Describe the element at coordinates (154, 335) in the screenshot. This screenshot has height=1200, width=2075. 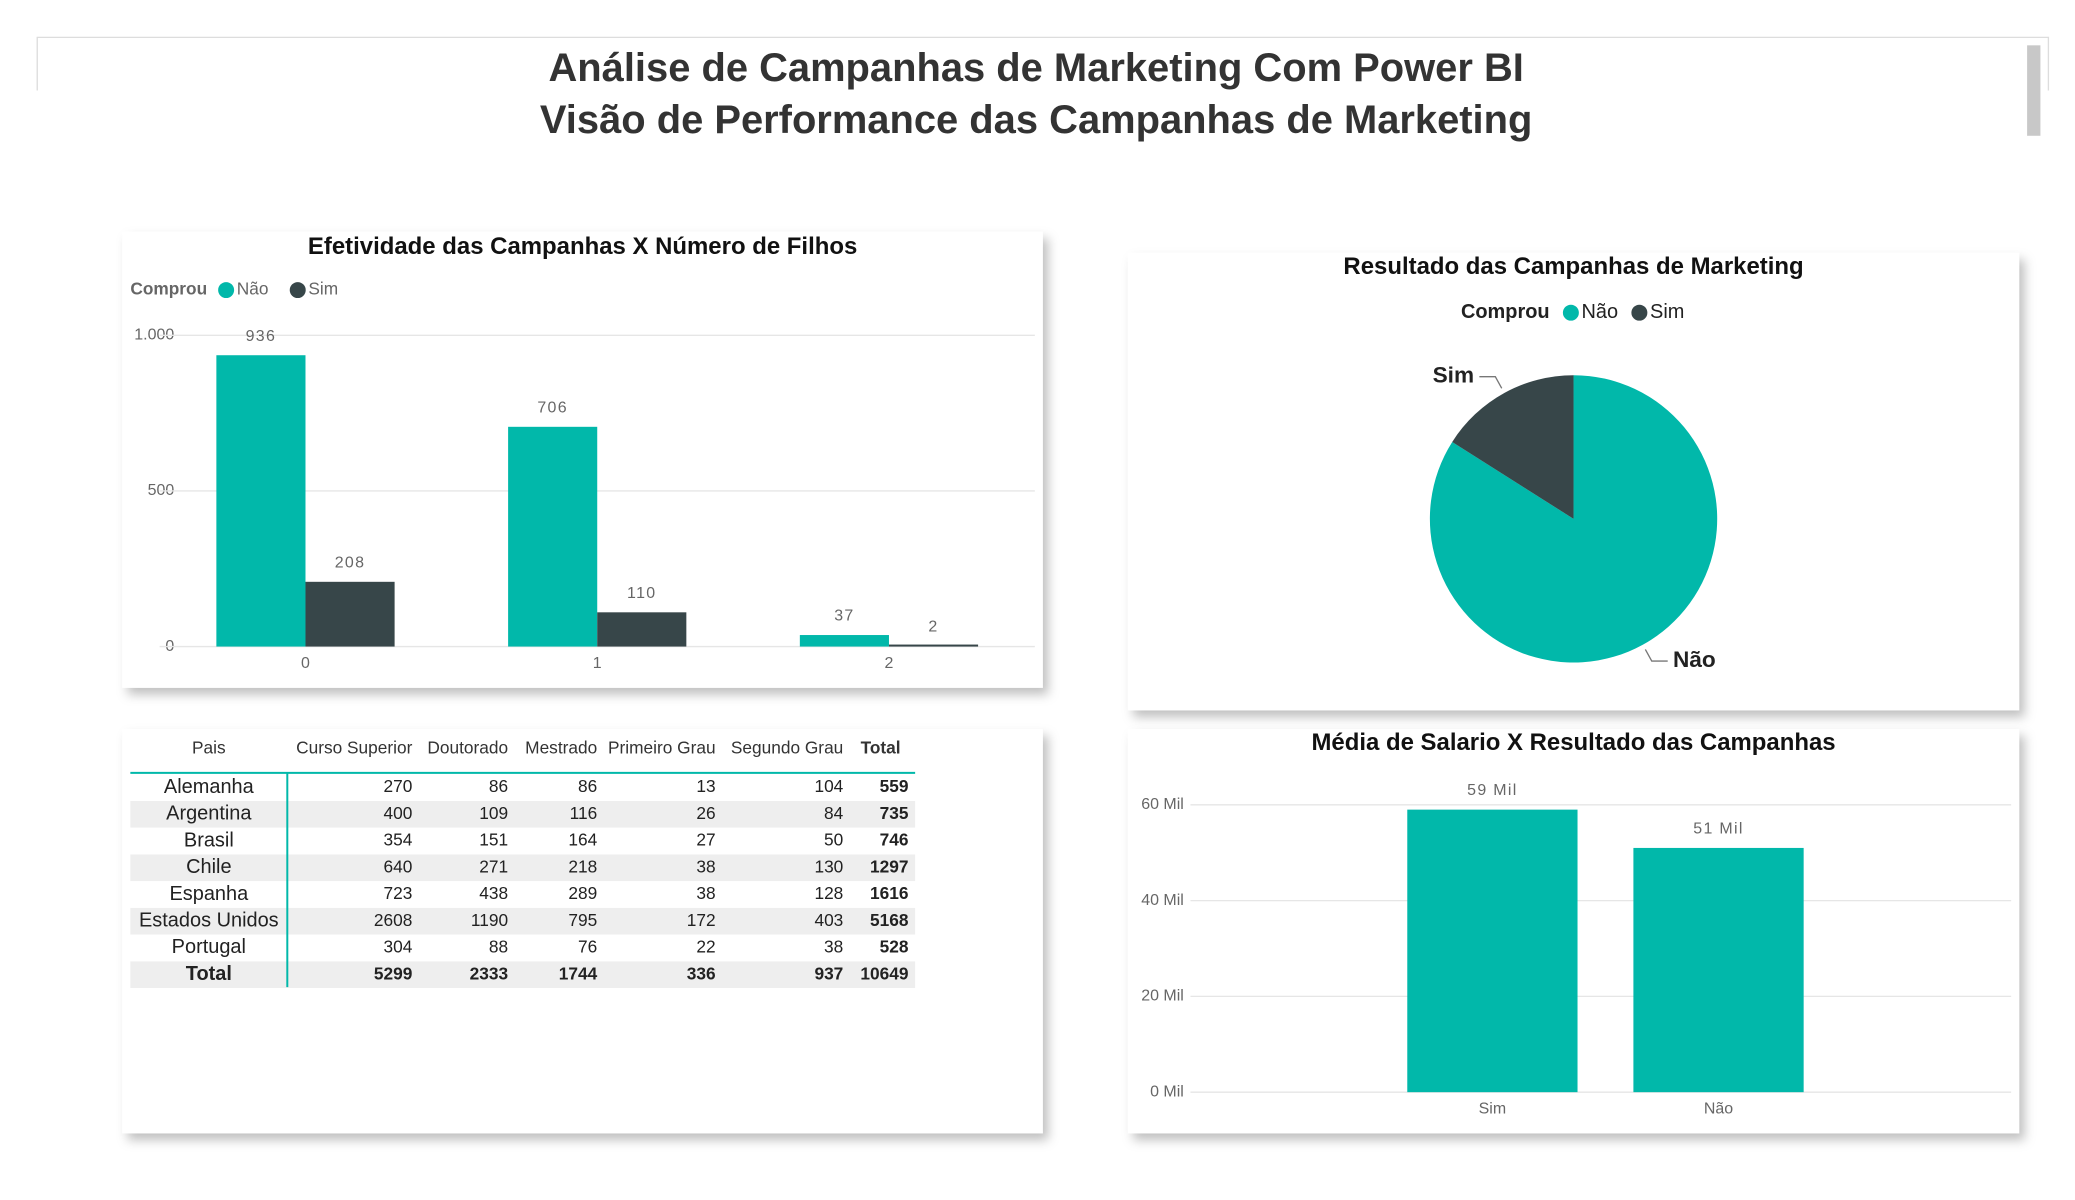
I see `y-tick-label: 1.000` at that location.